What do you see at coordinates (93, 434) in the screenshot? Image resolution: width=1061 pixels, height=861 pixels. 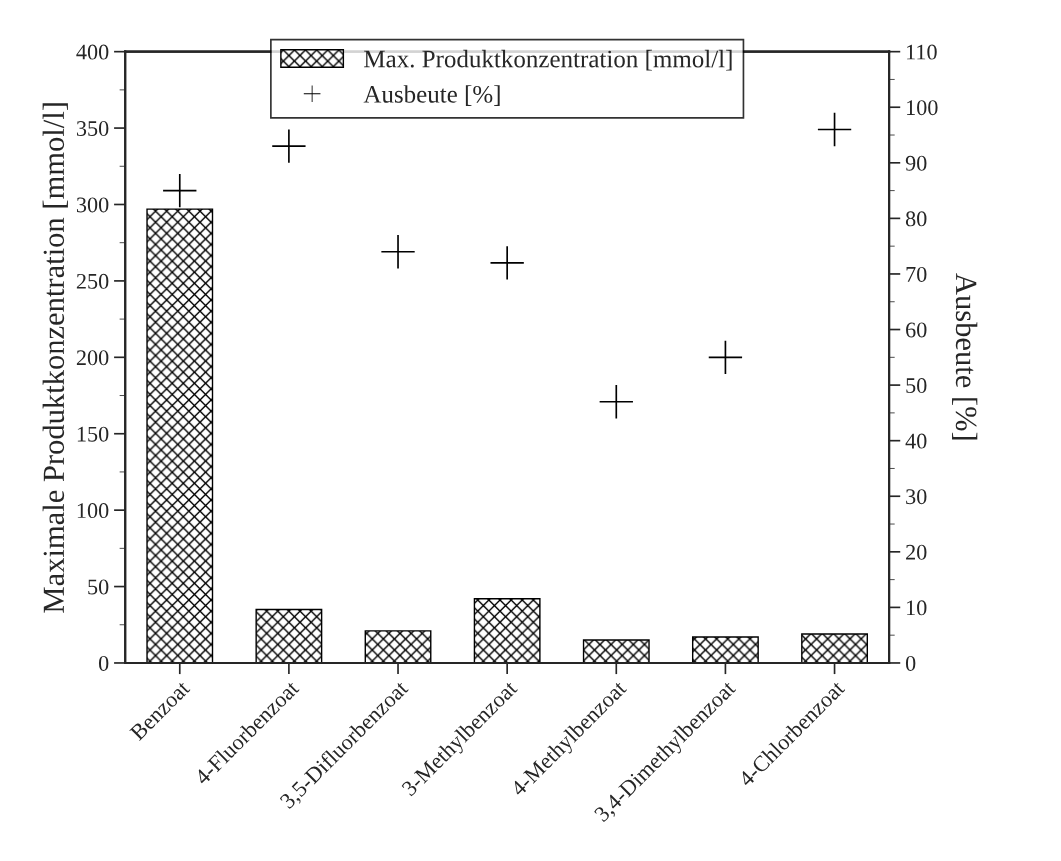 I see `y-tick-label: 150` at bounding box center [93, 434].